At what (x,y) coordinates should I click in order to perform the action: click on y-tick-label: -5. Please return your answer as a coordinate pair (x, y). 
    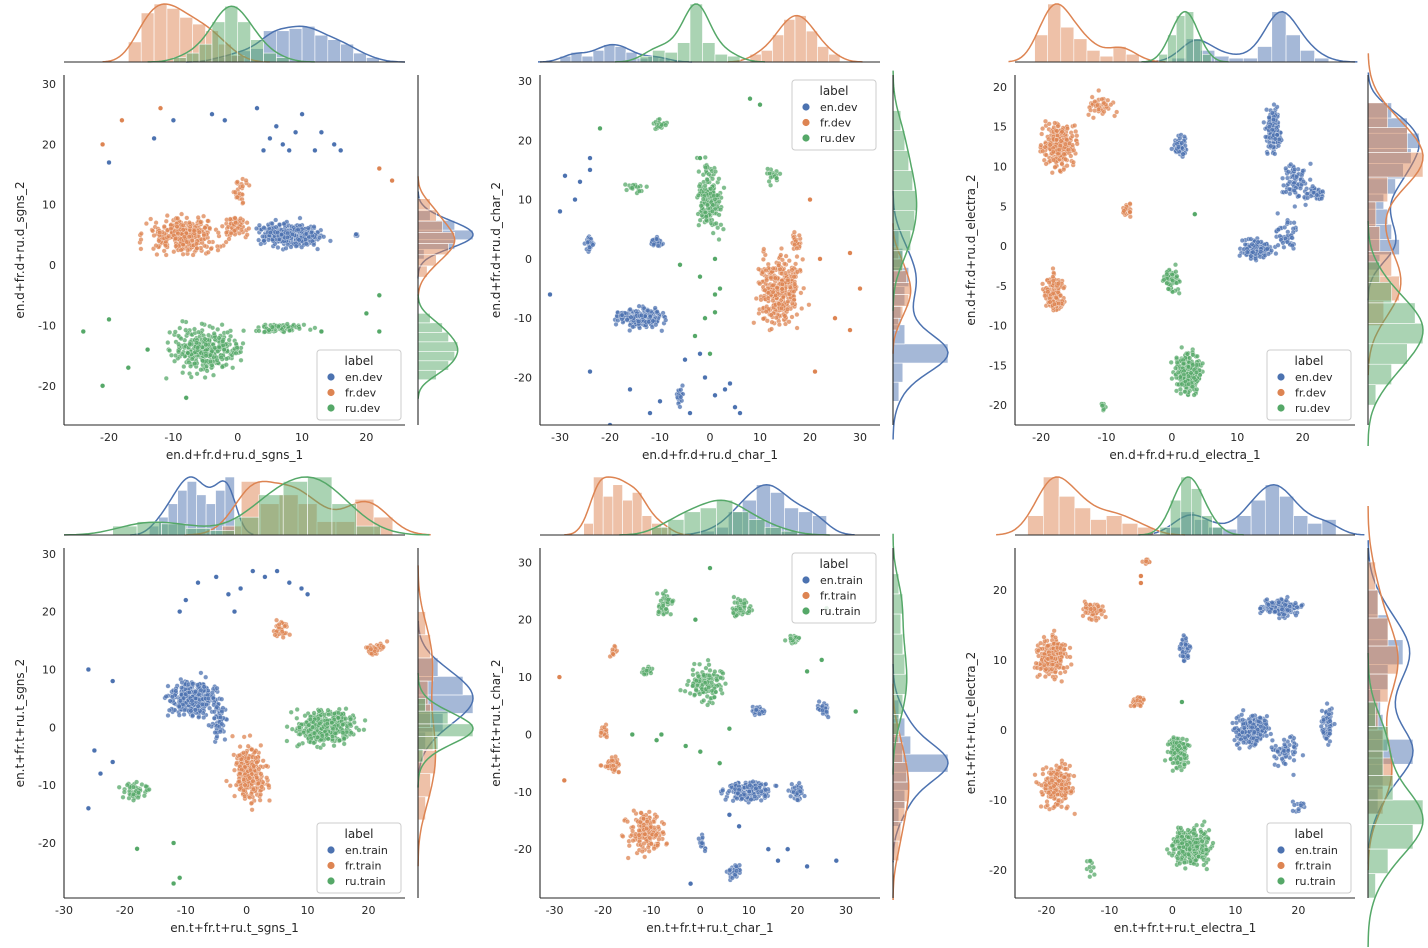
    Looking at the image, I should click on (1001, 286).